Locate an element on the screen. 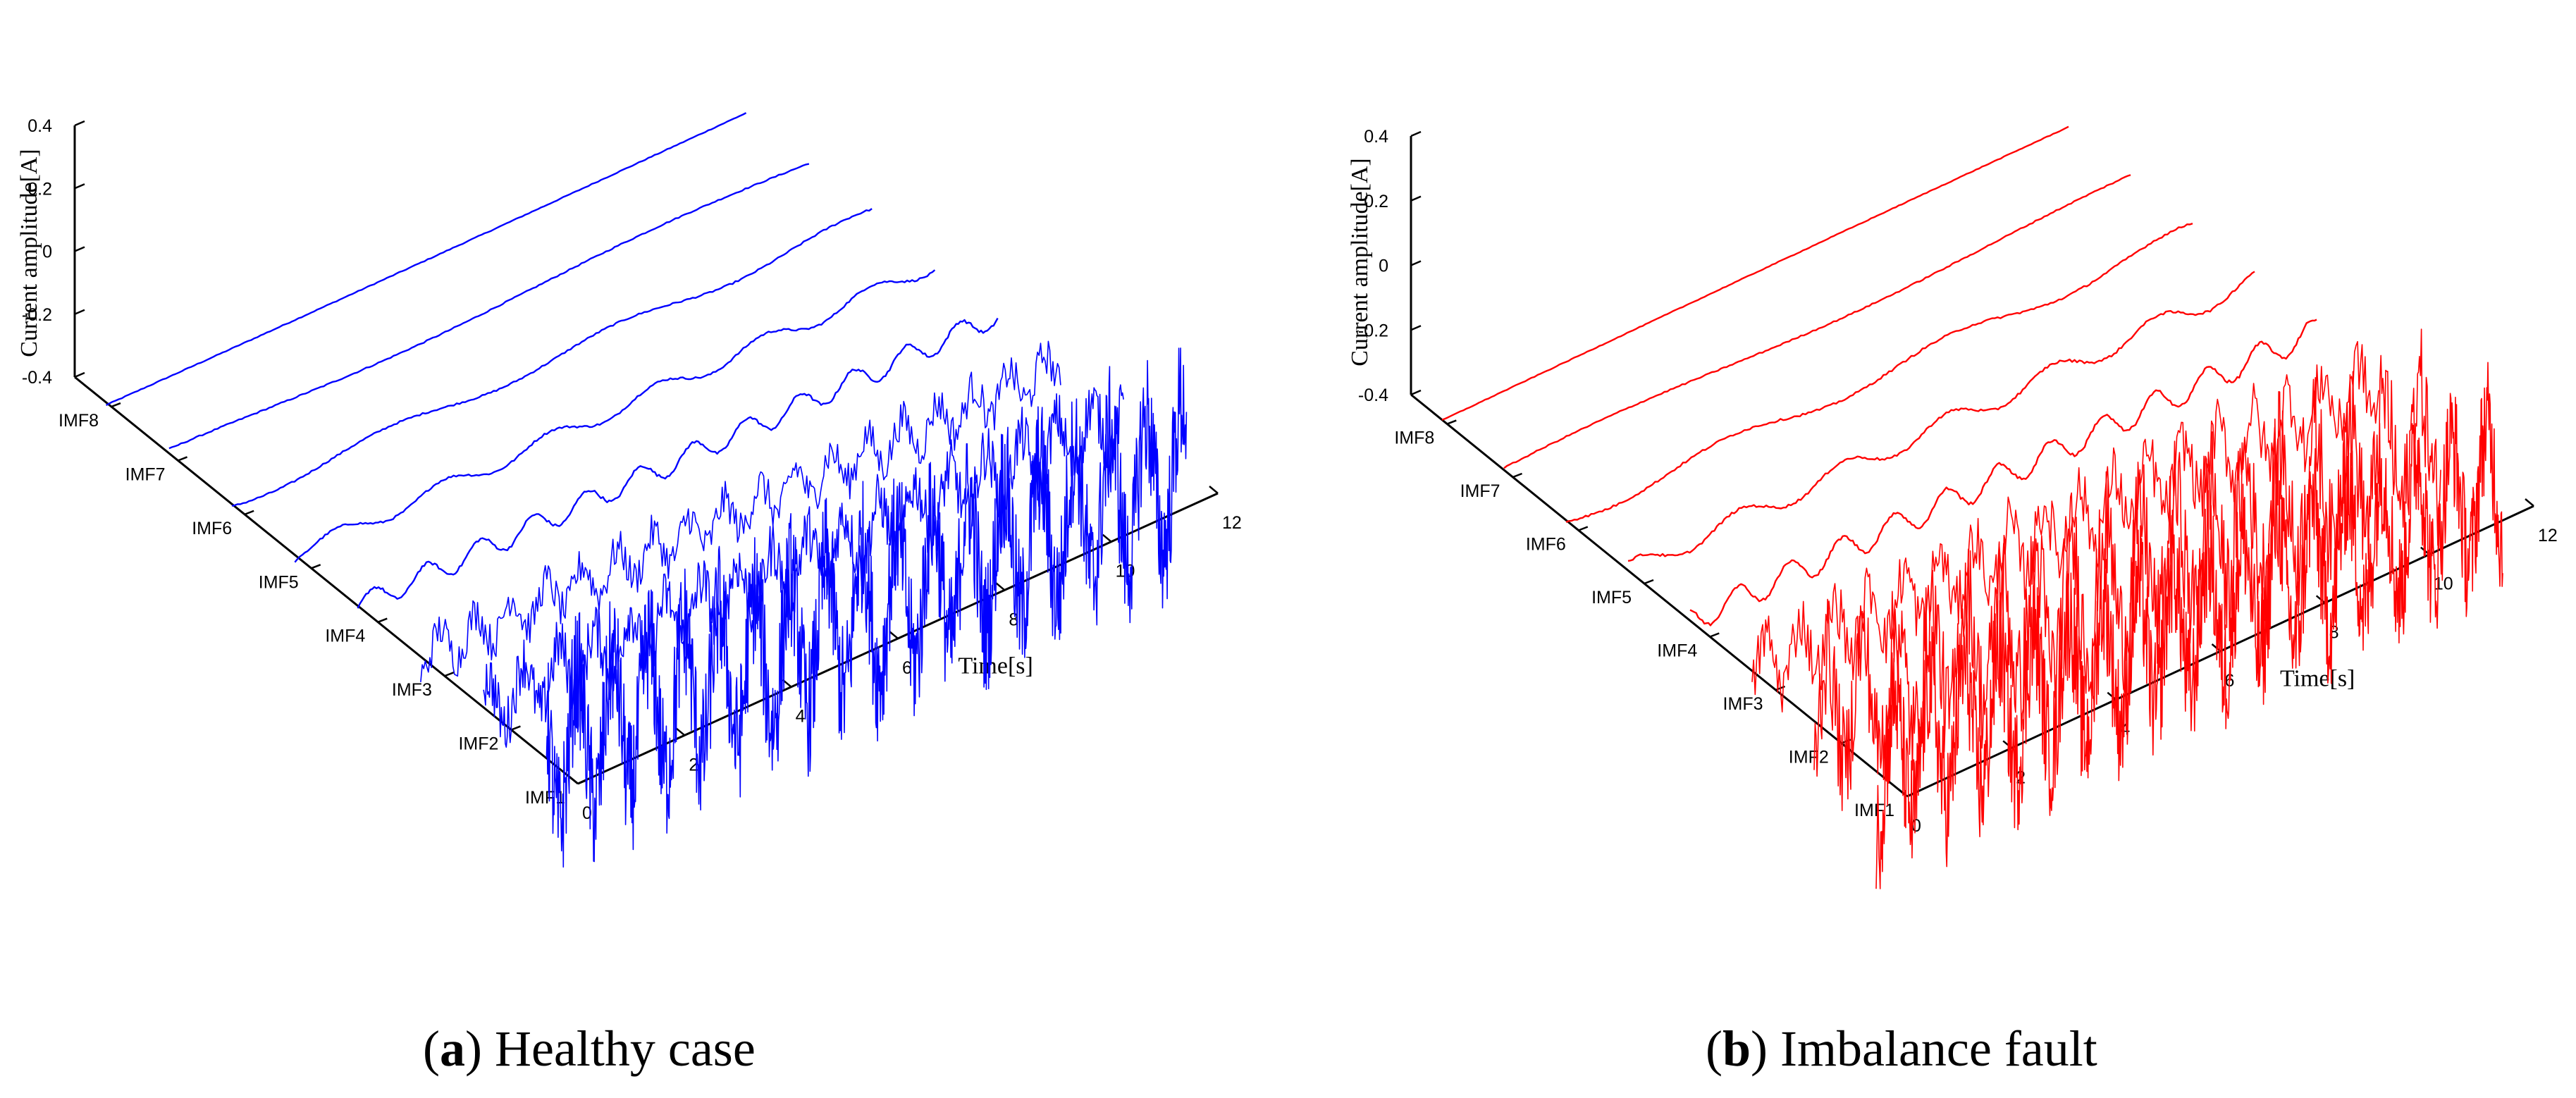  series-line-imf3 is located at coordinates (741, 511).